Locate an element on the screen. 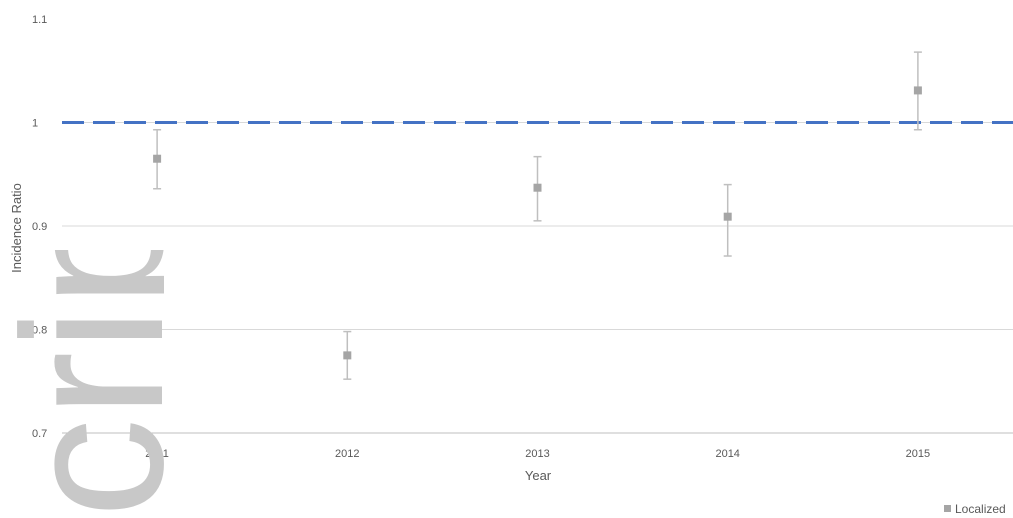  y-tick-label: 1 is located at coordinates (35, 124).